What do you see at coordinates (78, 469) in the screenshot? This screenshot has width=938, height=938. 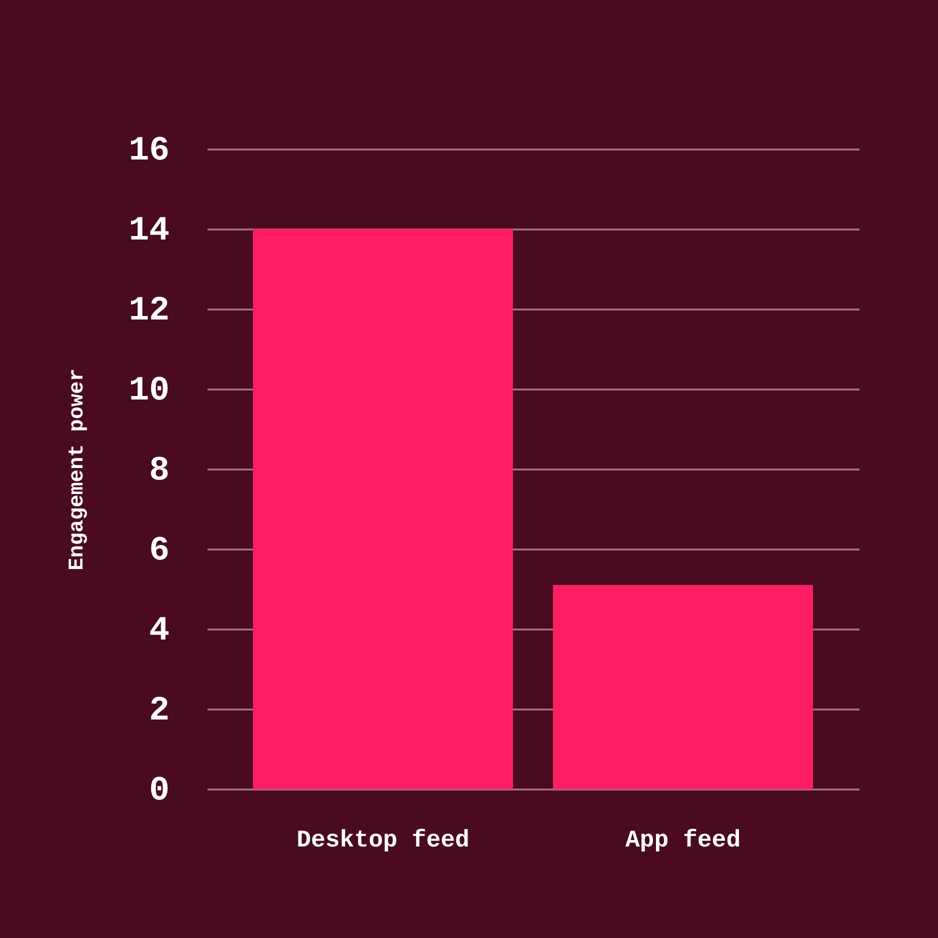 I see `y-axis-title: Engagement power` at bounding box center [78, 469].